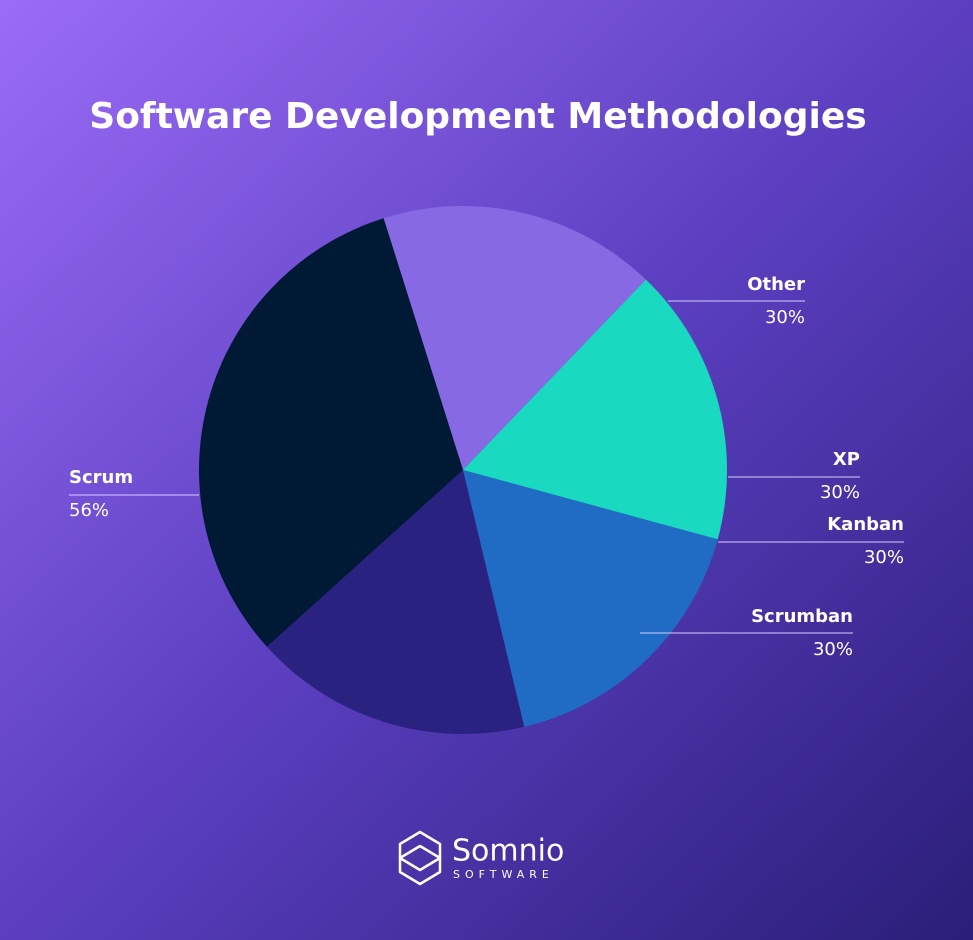  I want to click on brand-name: Somnio, so click(508, 851).